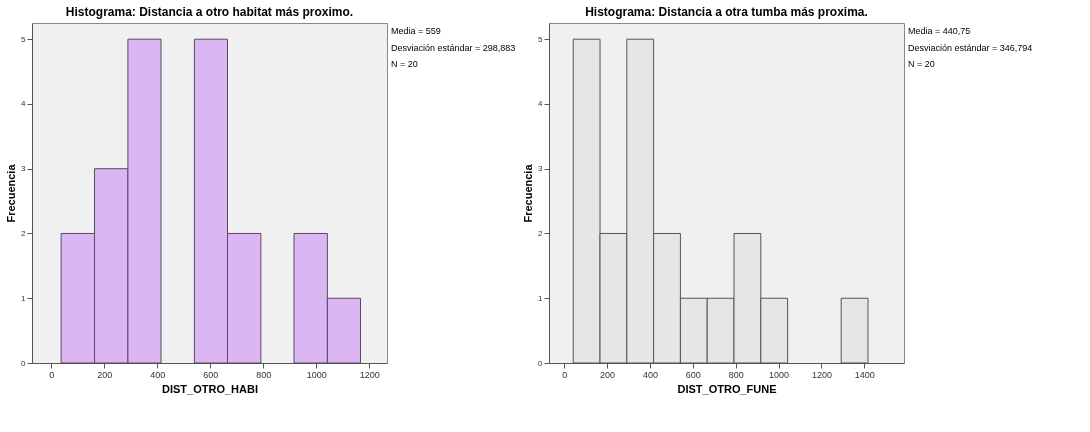 The image size is (1090, 432). Describe the element at coordinates (970, 47) in the screenshot. I see `text: Desviación estándar = 346,794` at that location.